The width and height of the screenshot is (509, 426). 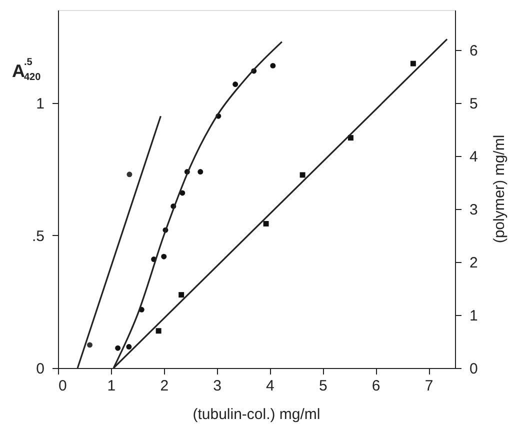 I want to click on x-axis-title: (tubulin-col.) mg/ml, so click(x=256, y=414).